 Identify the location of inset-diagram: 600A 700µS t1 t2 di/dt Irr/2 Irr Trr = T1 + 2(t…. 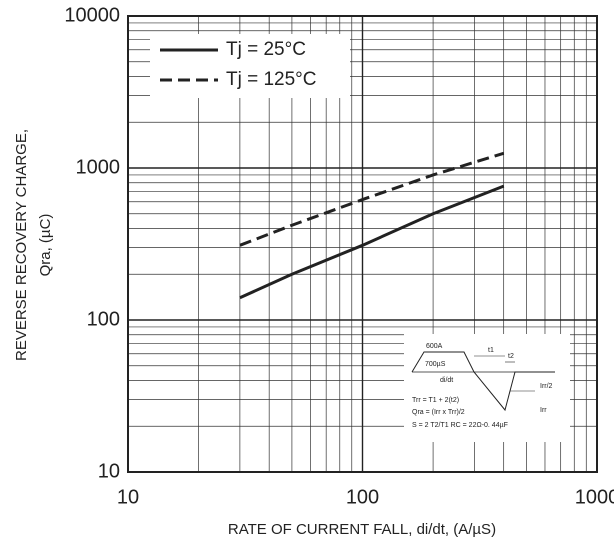
(487, 388).